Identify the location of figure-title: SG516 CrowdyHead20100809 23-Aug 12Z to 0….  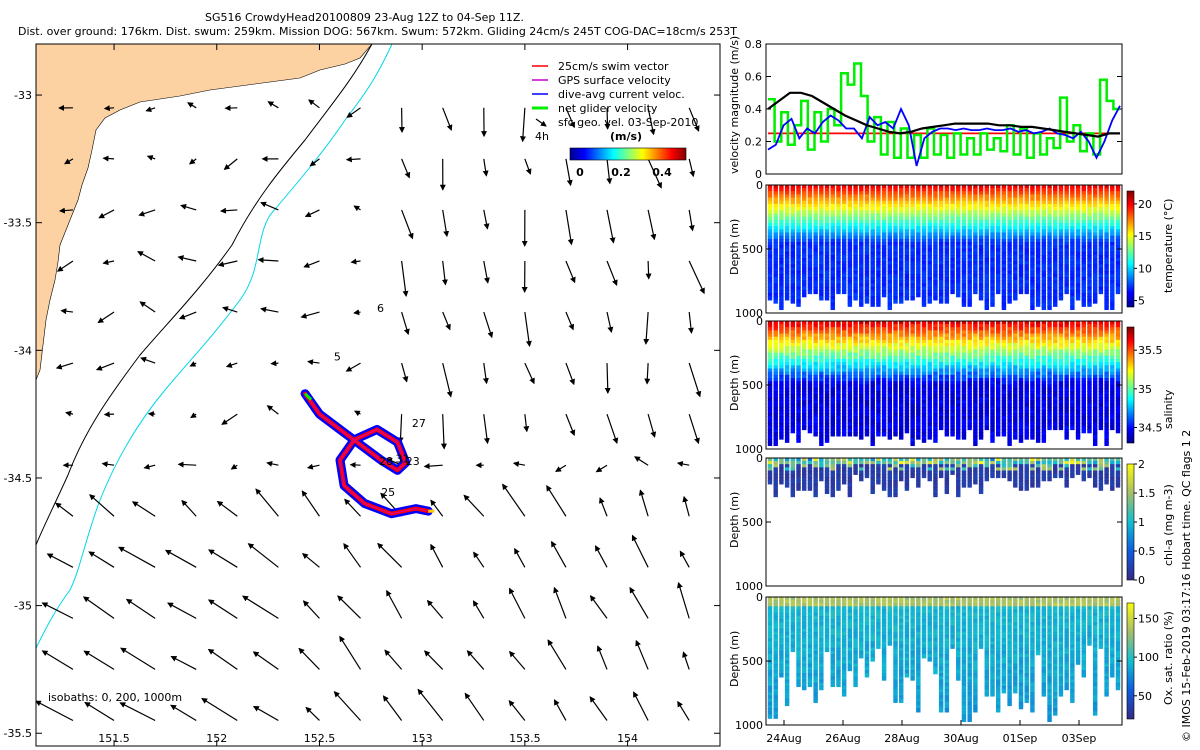
(364, 17).